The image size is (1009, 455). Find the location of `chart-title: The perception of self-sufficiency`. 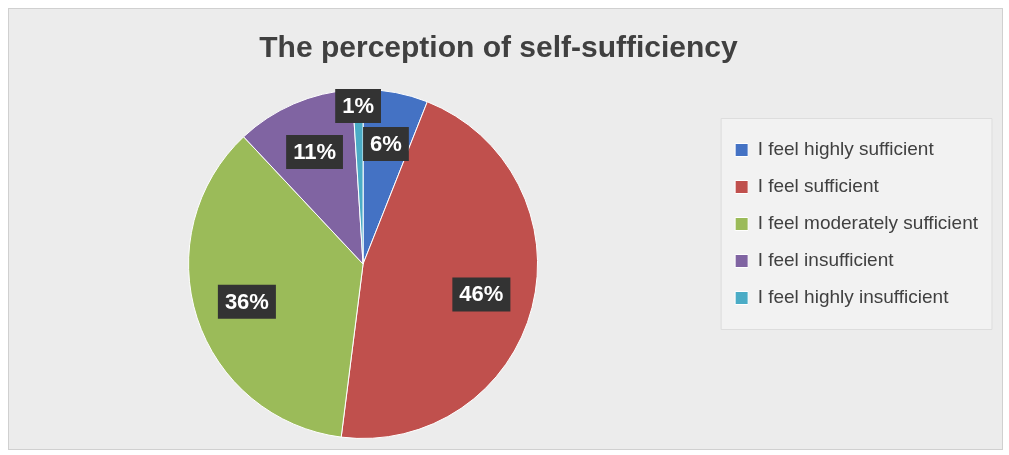

chart-title: The perception of self-sufficiency is located at coordinates (499, 47).